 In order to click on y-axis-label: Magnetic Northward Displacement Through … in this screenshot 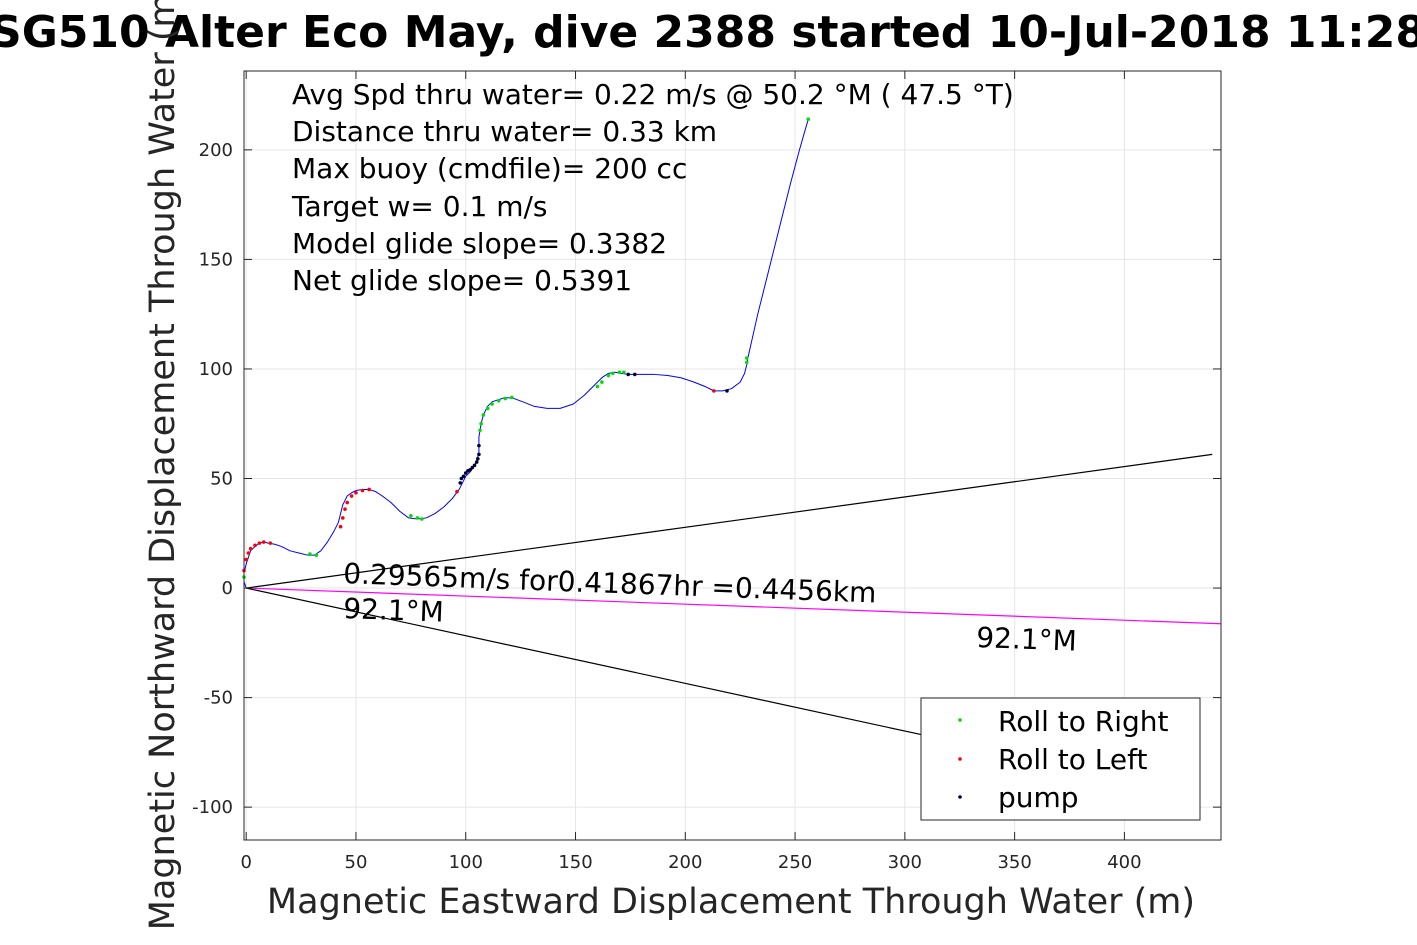, I will do `click(163, 465)`.